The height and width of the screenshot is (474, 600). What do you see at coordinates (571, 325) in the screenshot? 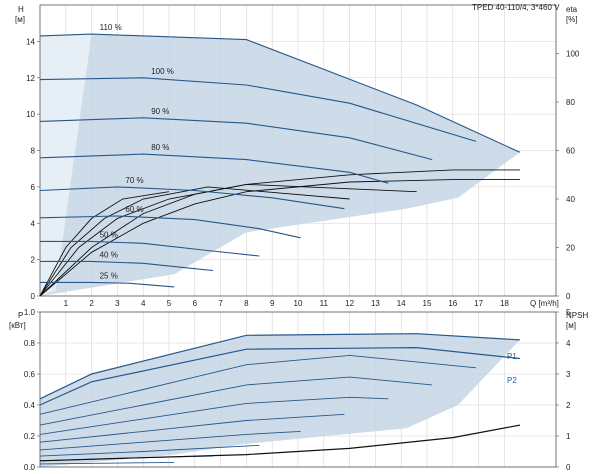
I see `bottom-y2-label-line2: [м]` at bounding box center [571, 325].